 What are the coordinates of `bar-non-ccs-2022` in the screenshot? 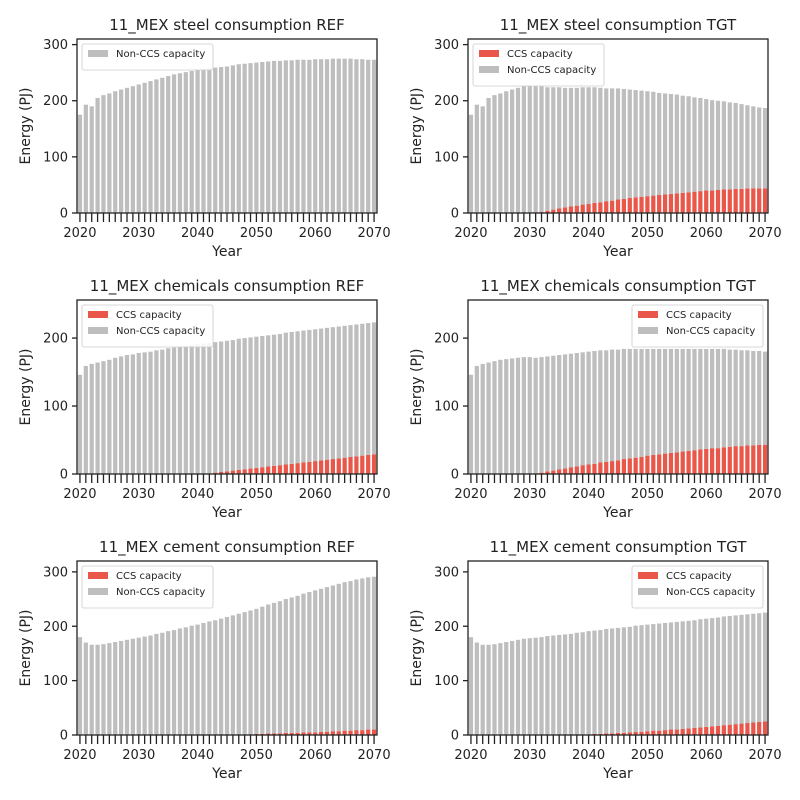 It's located at (91, 689).